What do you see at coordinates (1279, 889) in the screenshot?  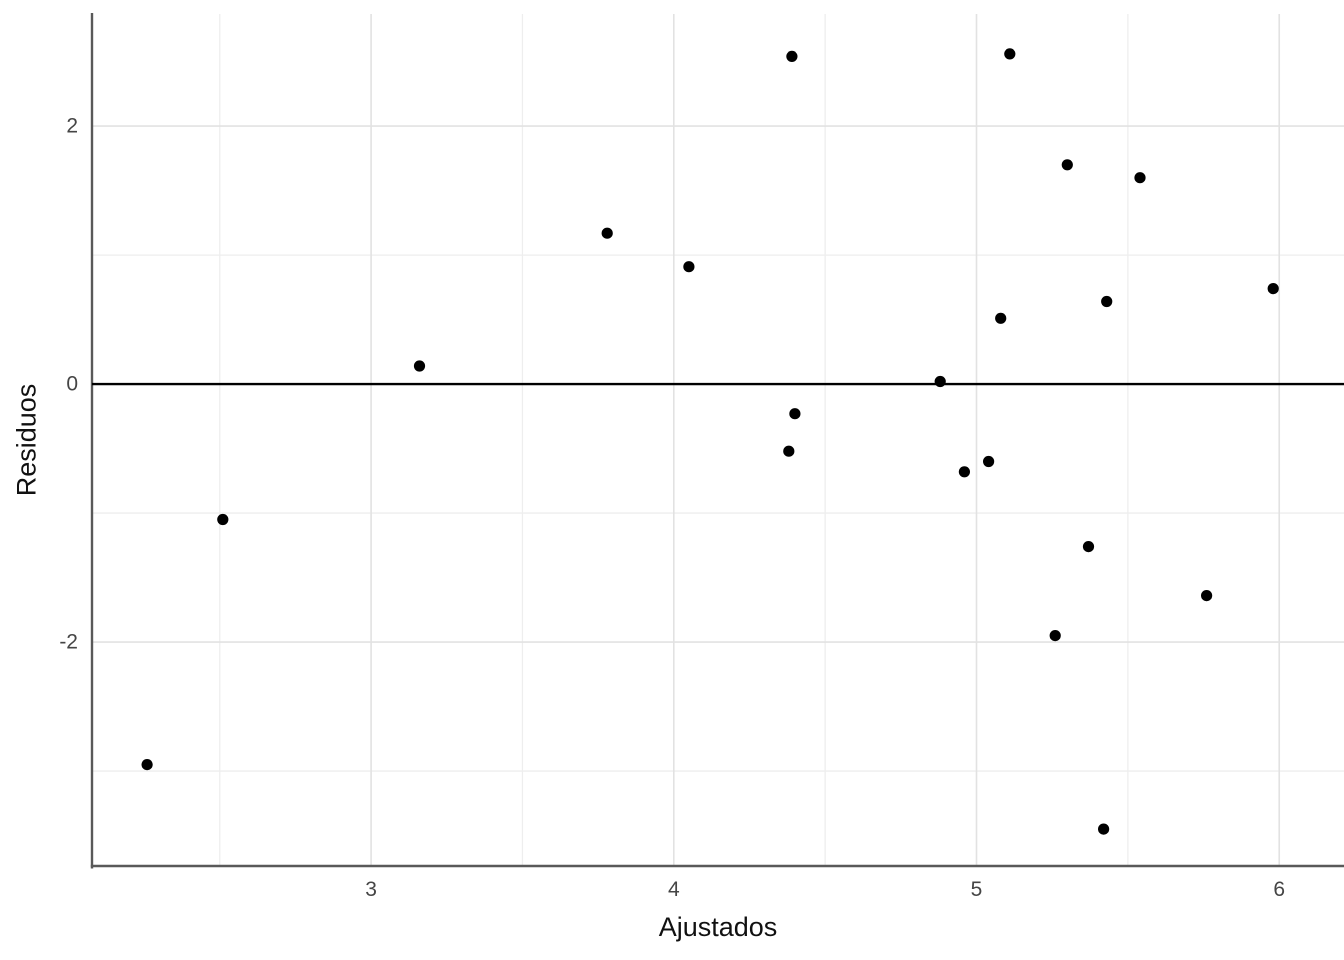 I see `x-tick-label: 6` at bounding box center [1279, 889].